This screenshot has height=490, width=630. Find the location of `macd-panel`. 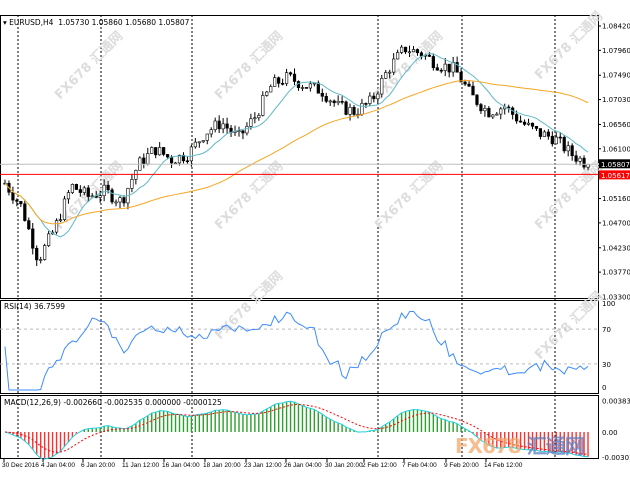

macd-panel is located at coordinates (299, 427).